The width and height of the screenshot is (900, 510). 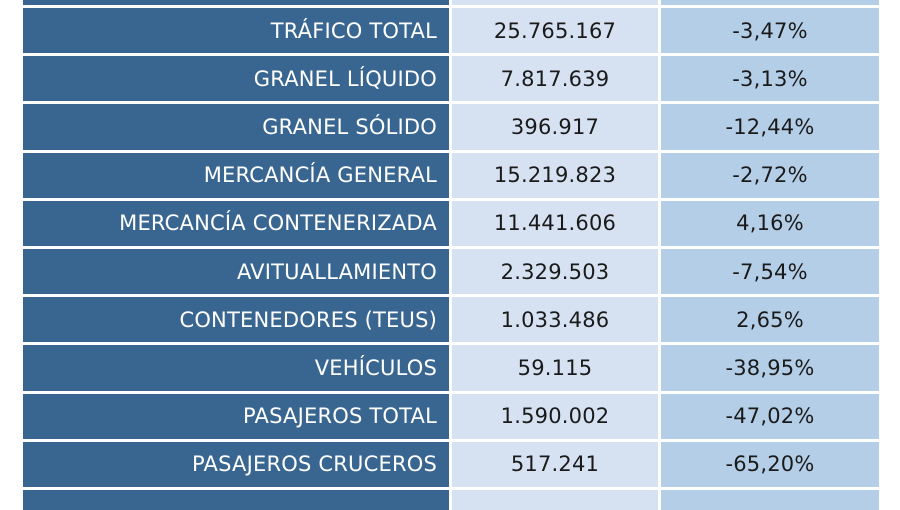 What do you see at coordinates (770, 320) in the screenshot?
I see `row-change: 2,65%` at bounding box center [770, 320].